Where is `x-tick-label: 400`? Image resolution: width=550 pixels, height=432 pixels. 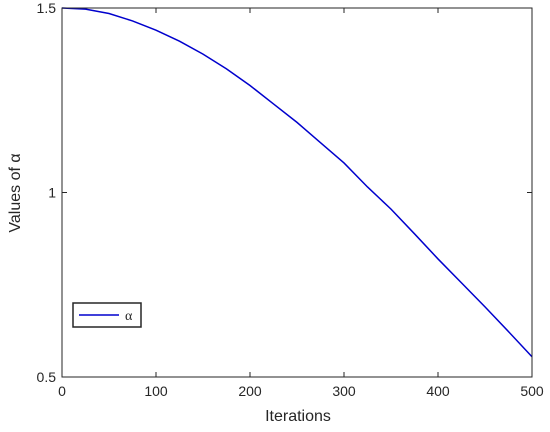
x-tick-label: 400 is located at coordinates (438, 391).